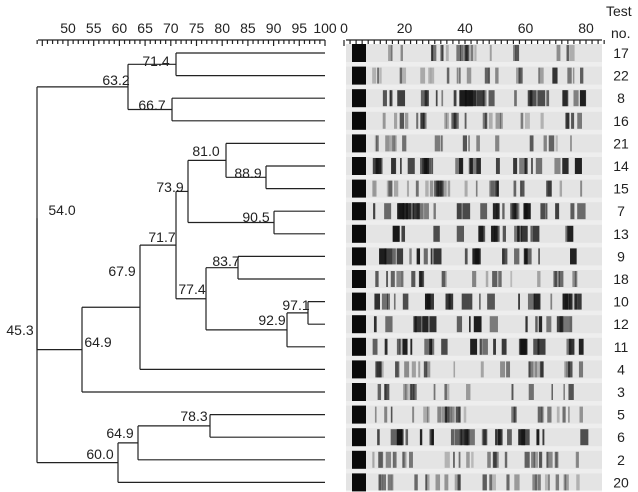 The width and height of the screenshot is (638, 492). Describe the element at coordinates (621, 76) in the screenshot. I see `sample-label: 22` at that location.